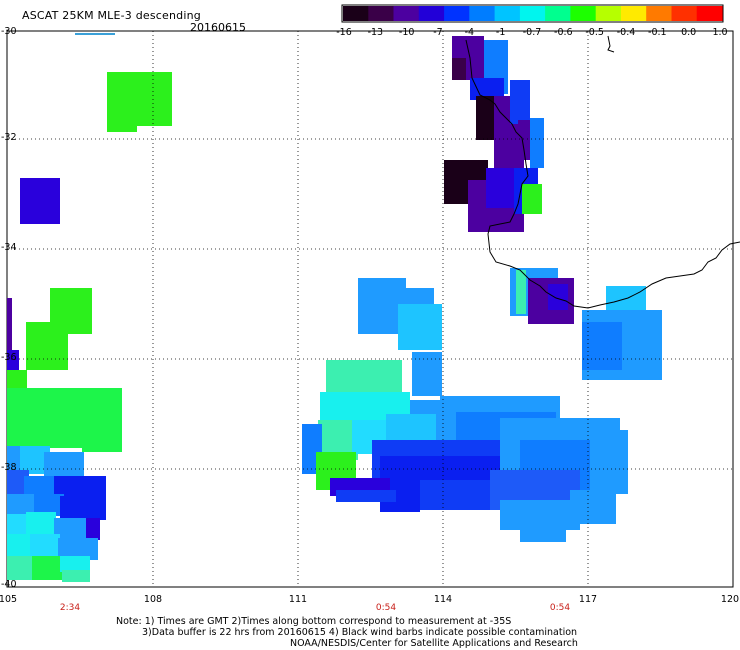  Describe the element at coordinates (70, 608) in the screenshot. I see `time-label-1: 2:34` at that location.